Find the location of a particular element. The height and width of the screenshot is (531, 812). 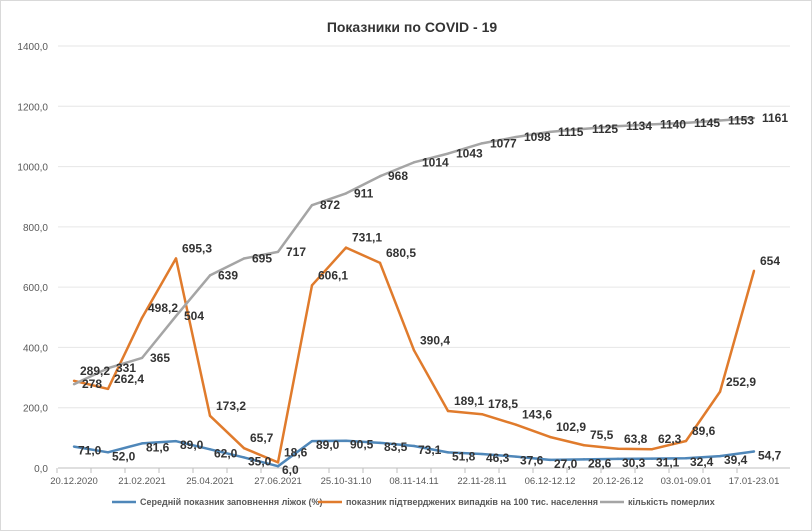

data-label: 331 is located at coordinates (126, 368).